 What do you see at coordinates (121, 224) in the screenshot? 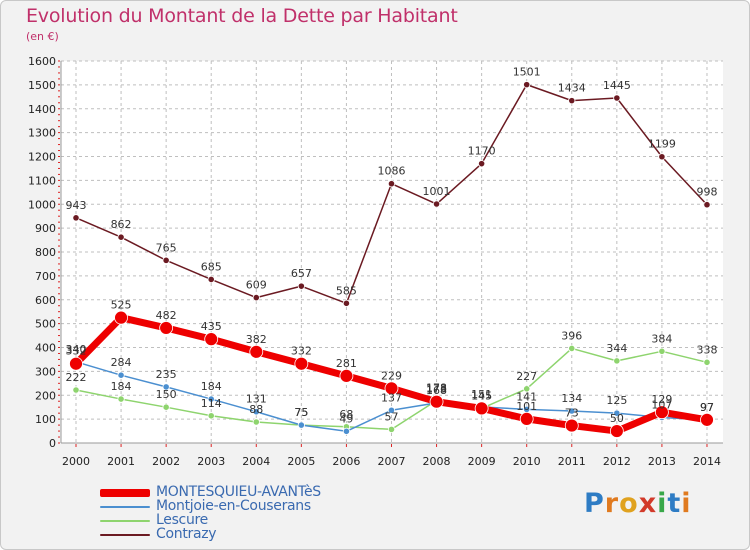
I see `data-label: 862` at bounding box center [121, 224].